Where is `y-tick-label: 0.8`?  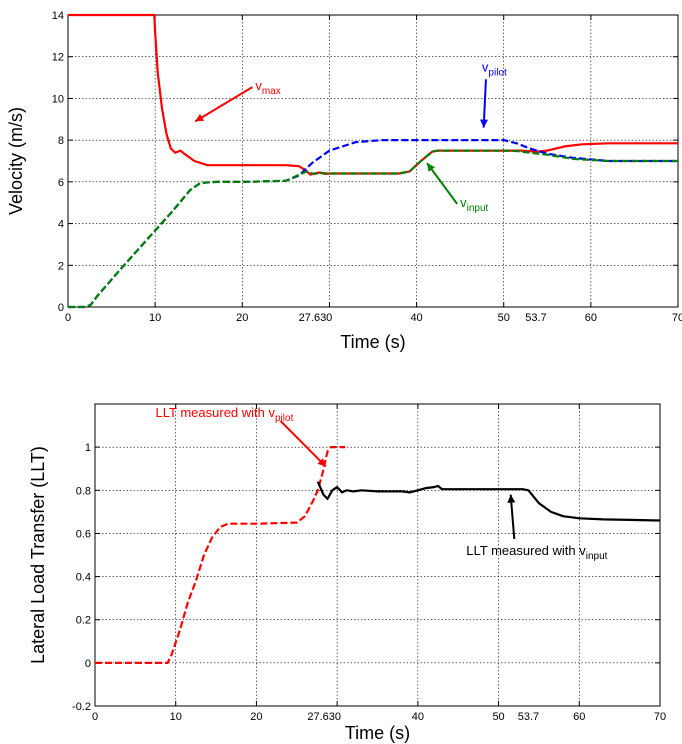 y-tick-label: 0.8 is located at coordinates (83, 491).